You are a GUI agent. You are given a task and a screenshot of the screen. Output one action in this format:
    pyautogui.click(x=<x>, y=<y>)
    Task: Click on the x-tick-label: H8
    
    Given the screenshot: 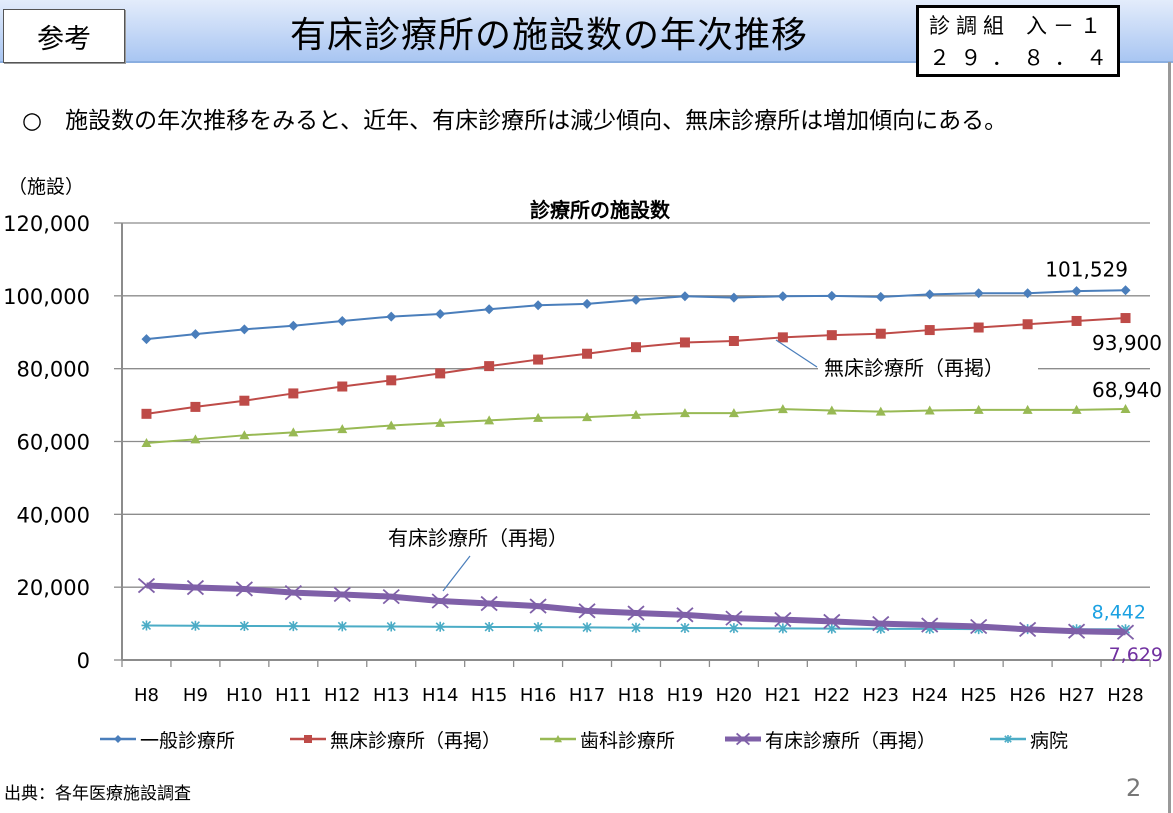 What is the action you would take?
    pyautogui.click(x=146, y=695)
    